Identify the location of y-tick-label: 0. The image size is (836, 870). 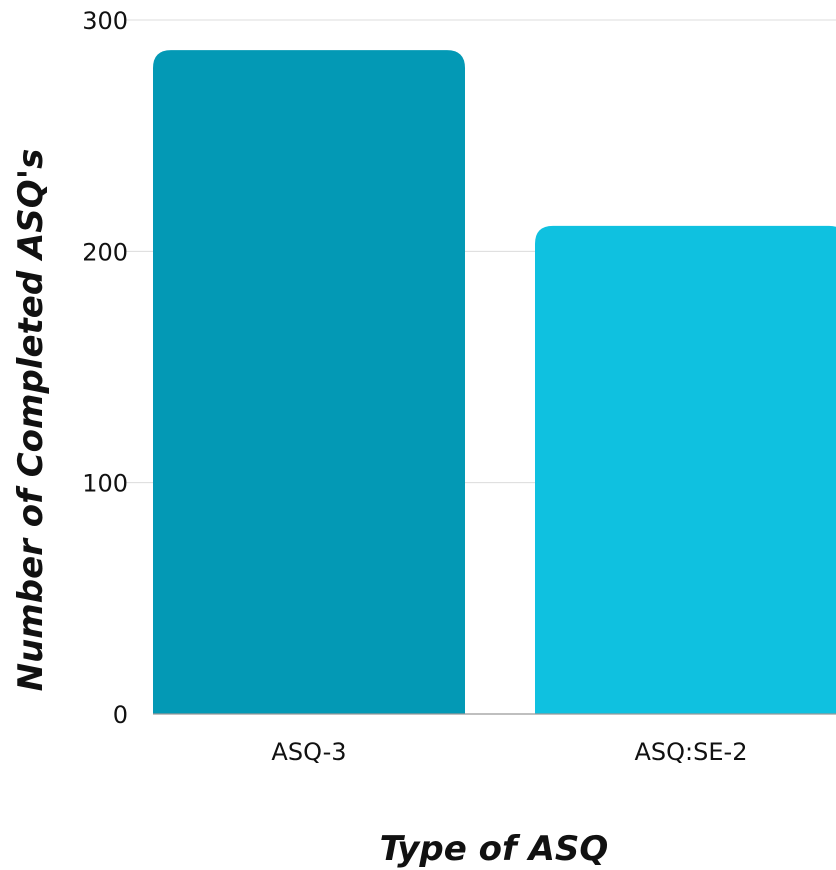
(120, 715).